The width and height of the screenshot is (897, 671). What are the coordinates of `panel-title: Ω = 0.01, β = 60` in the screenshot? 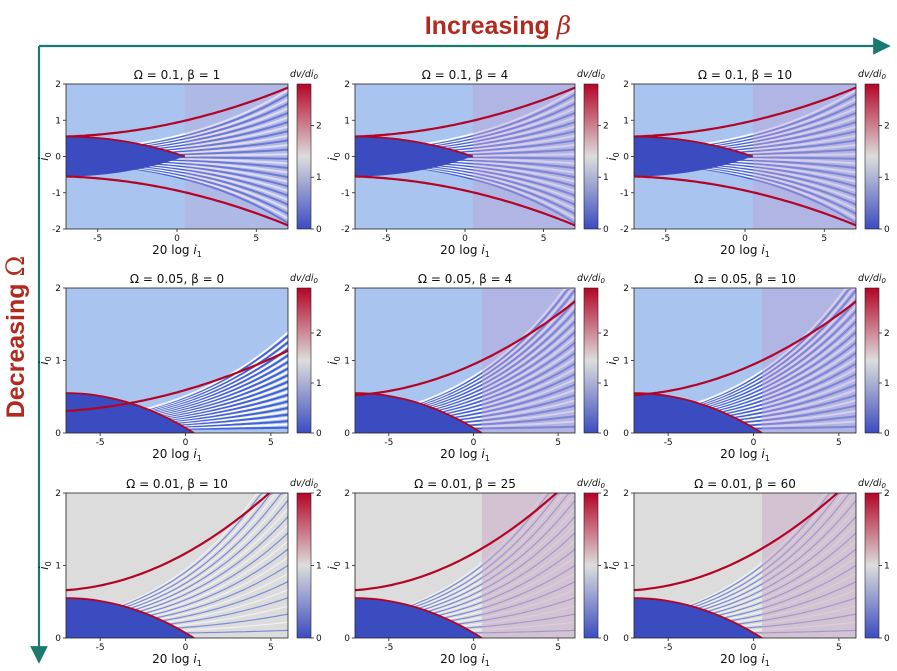 It's located at (745, 484).